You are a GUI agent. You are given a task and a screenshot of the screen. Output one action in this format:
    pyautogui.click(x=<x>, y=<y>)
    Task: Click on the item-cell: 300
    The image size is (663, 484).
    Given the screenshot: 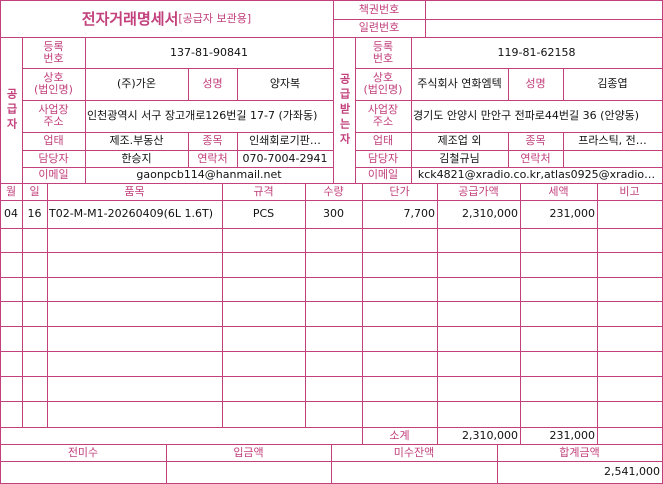 What is the action you would take?
    pyautogui.click(x=334, y=214)
    